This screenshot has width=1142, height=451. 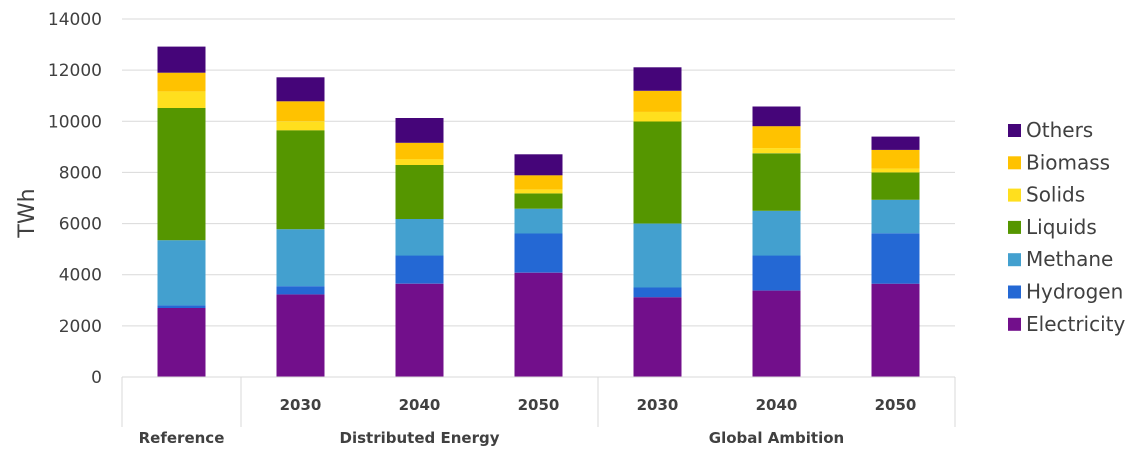 I want to click on legend-label: Biomass, so click(x=1068, y=162).